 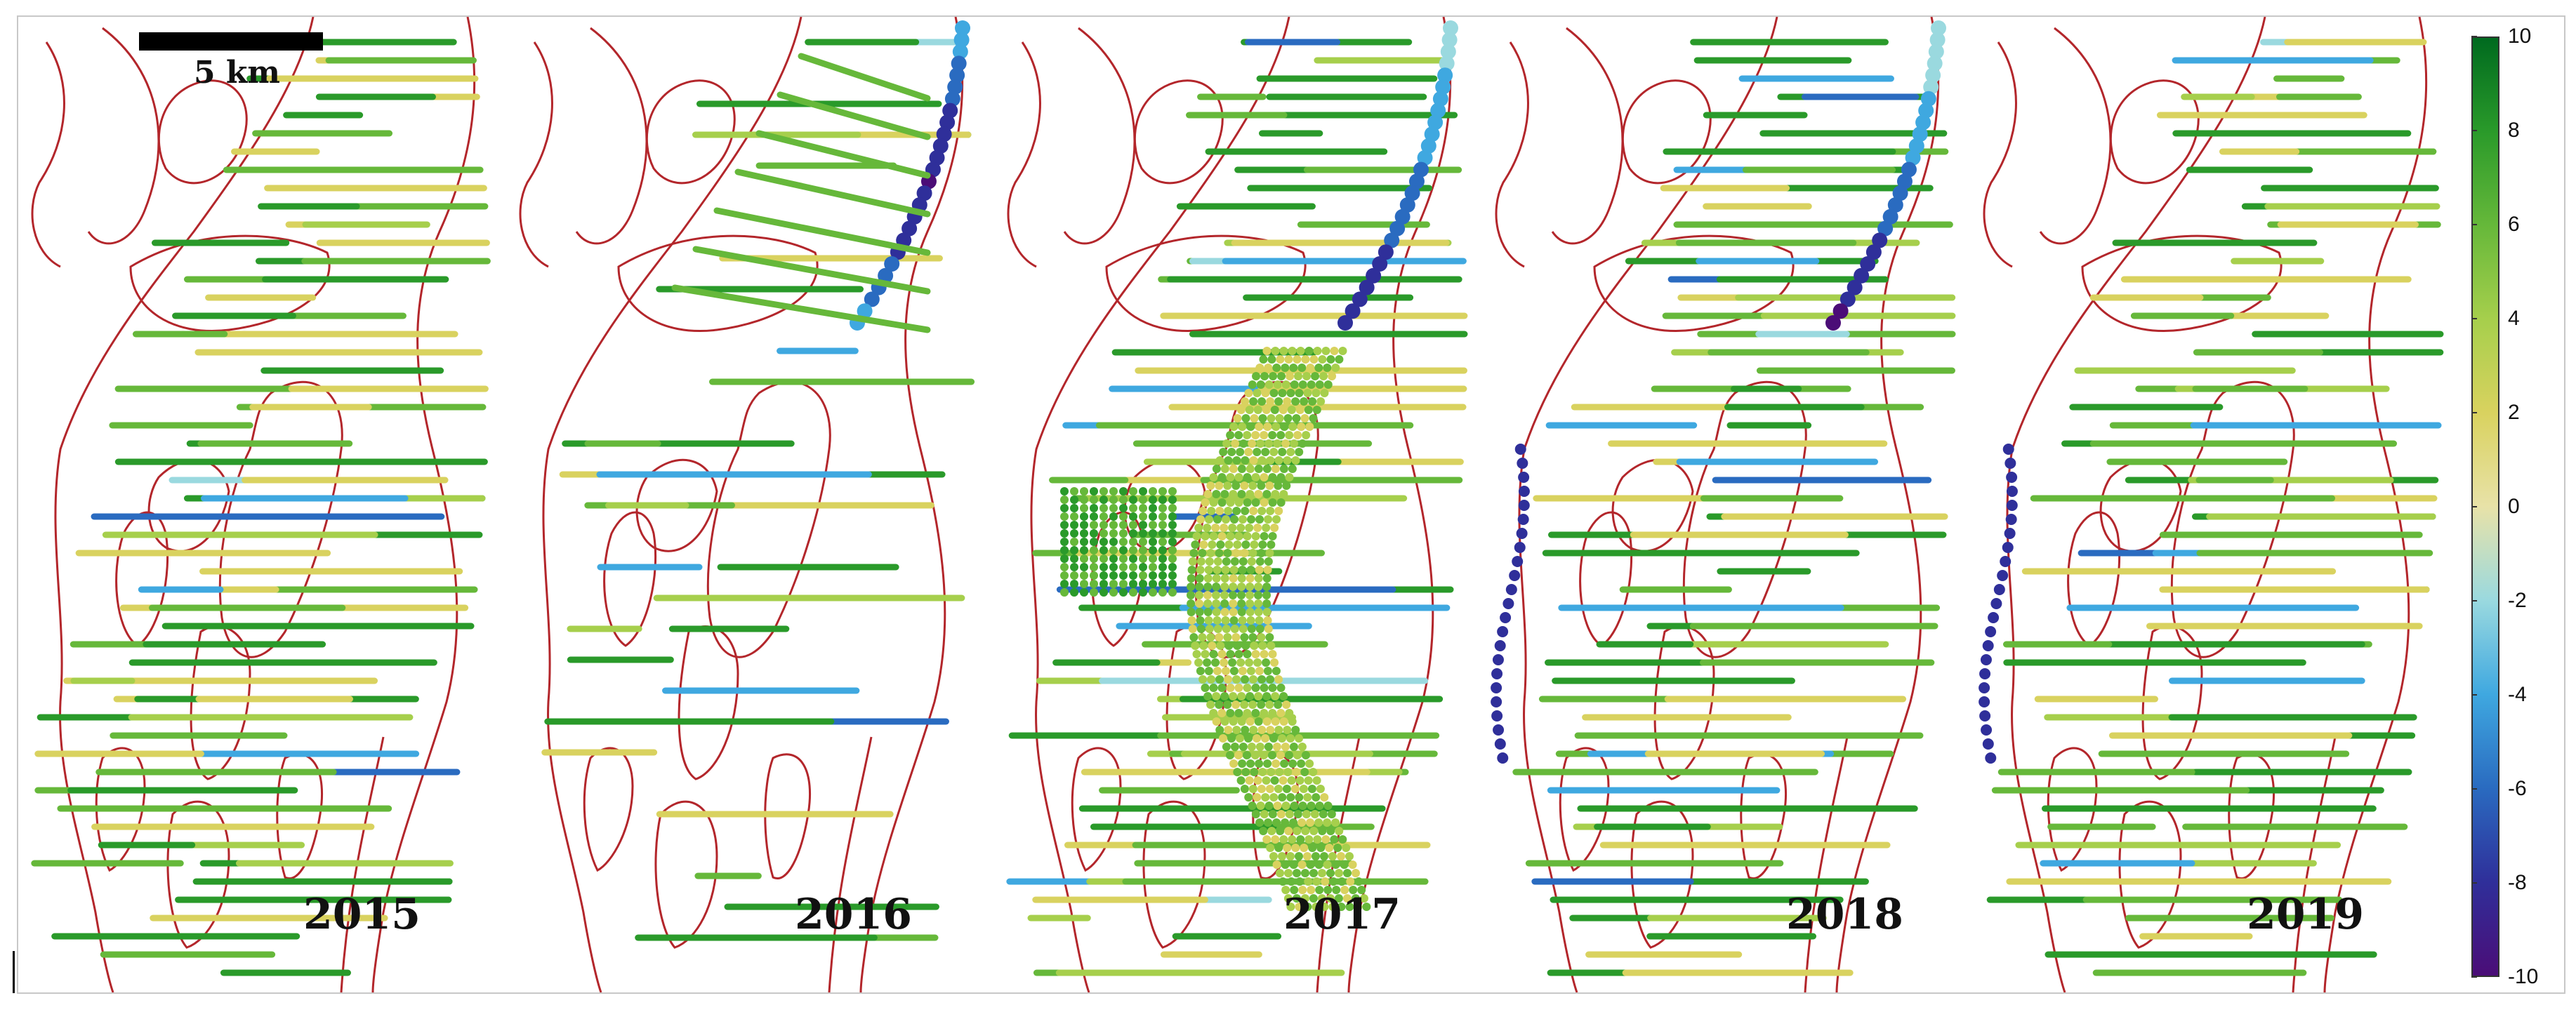 I want to click on year-label-2015: 2015, so click(x=362, y=915).